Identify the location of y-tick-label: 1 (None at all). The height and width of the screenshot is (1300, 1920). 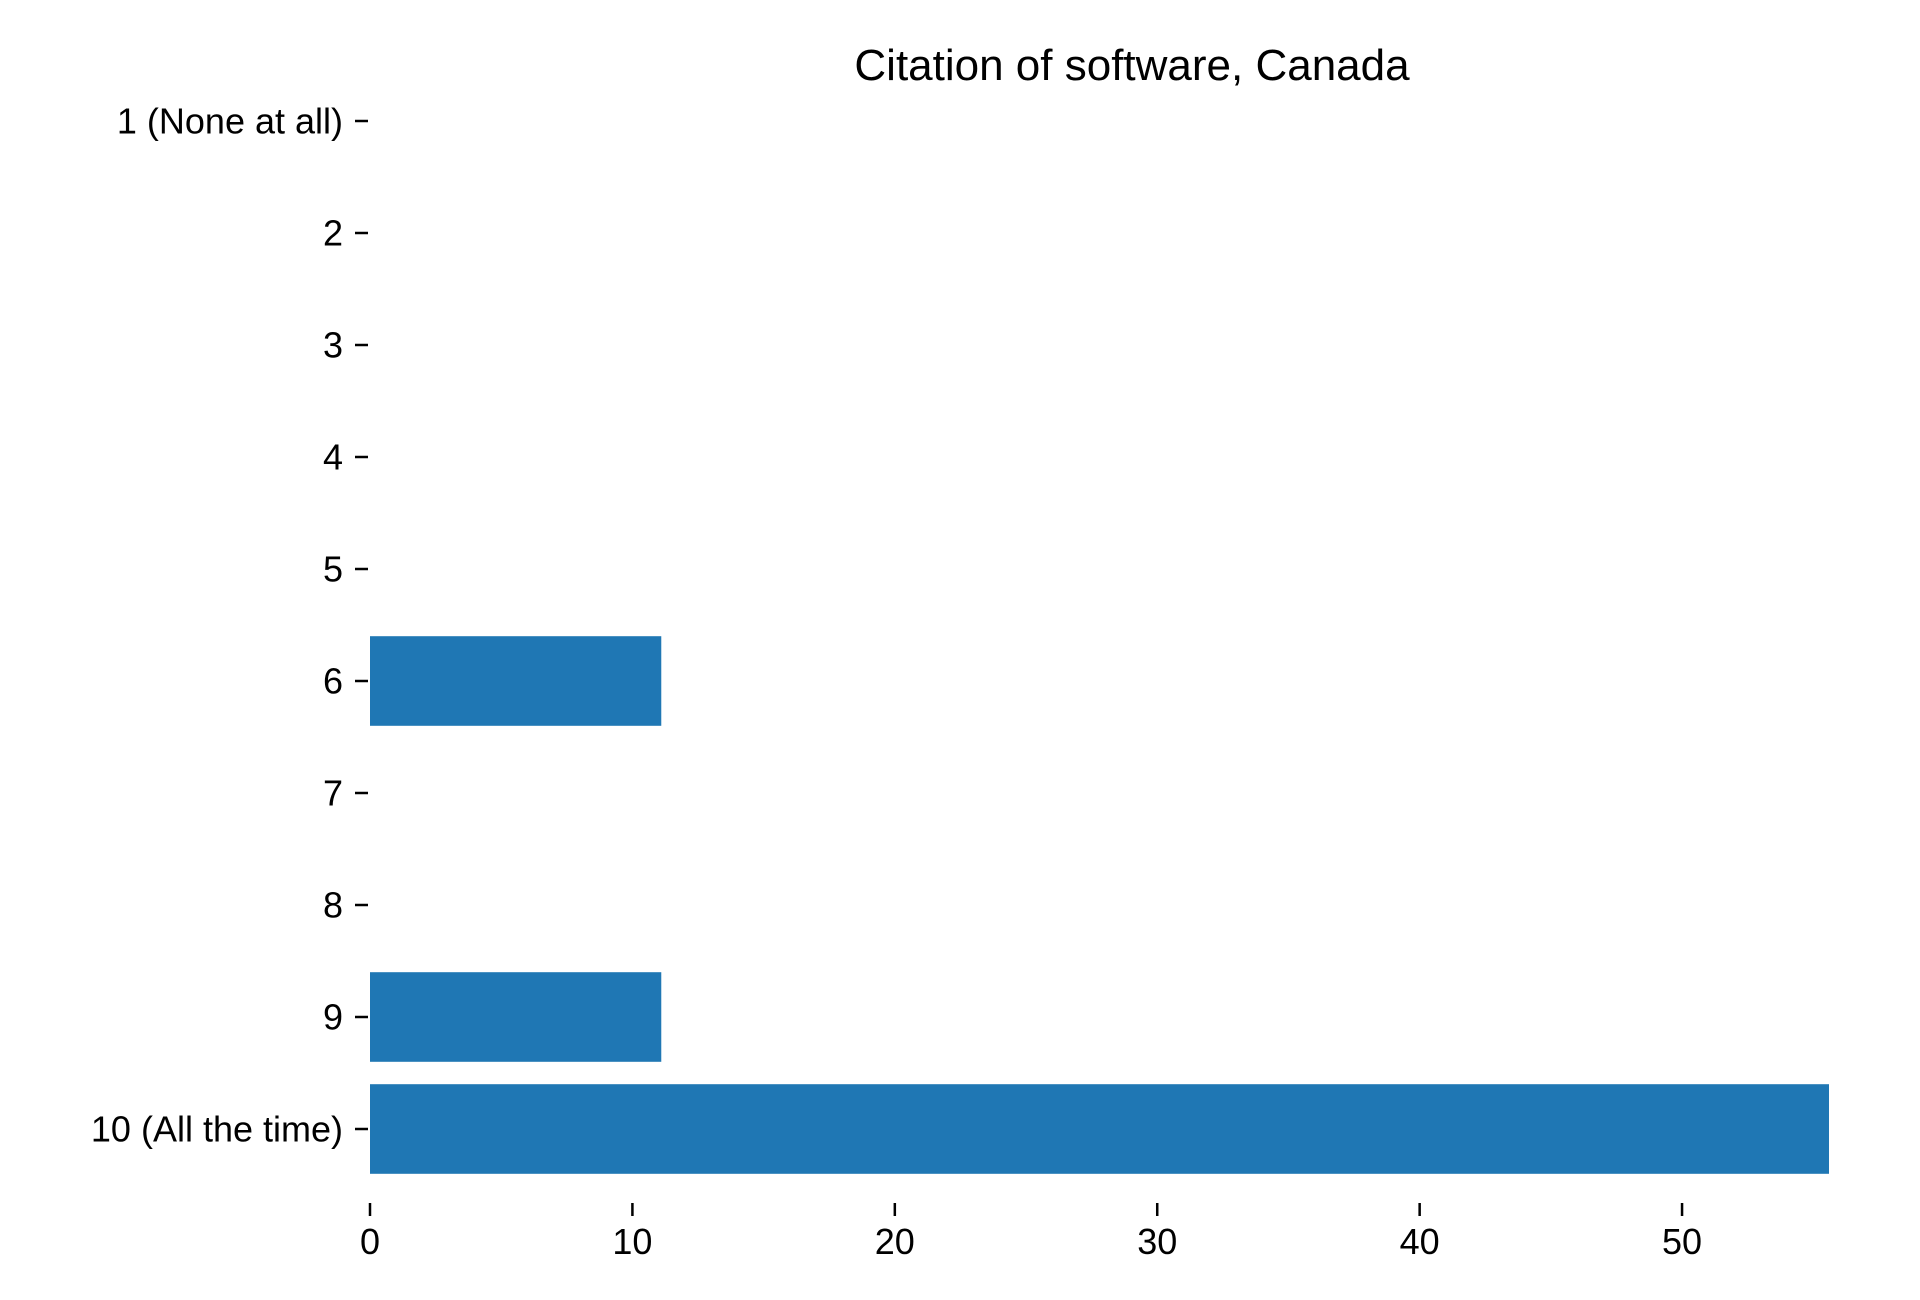
(230, 121).